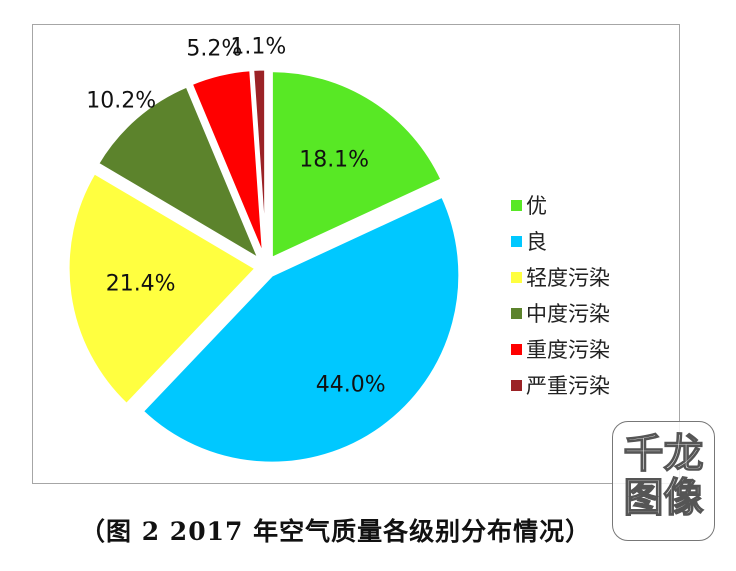  I want to click on slice-heavy-pollution, so click(227, 163).